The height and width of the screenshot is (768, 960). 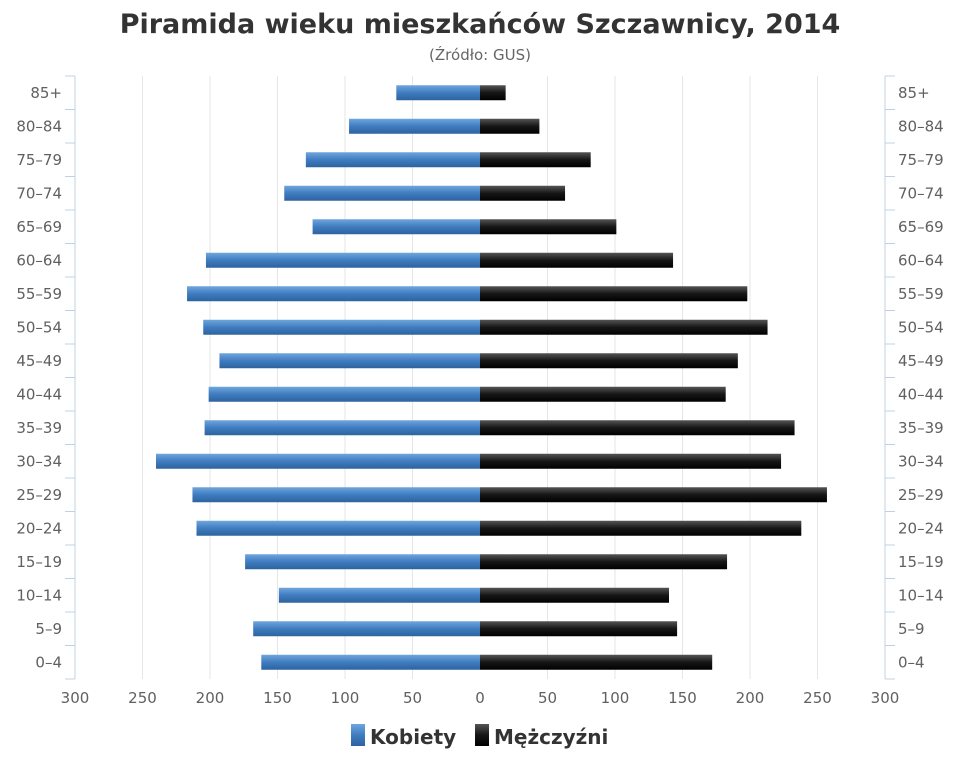 I want to click on category-label: 50–54, so click(x=39, y=327).